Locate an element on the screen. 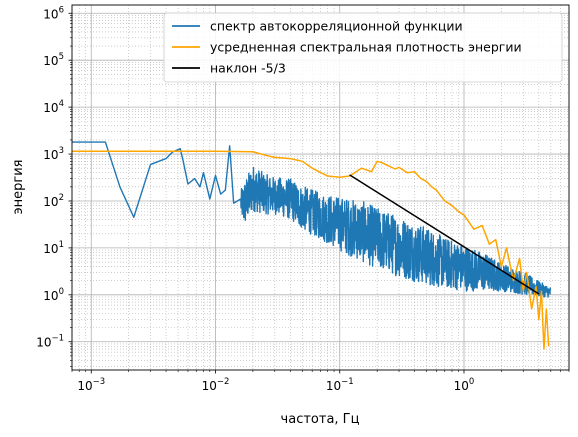 The image size is (578, 437). legend-box is located at coordinates (363, 47).